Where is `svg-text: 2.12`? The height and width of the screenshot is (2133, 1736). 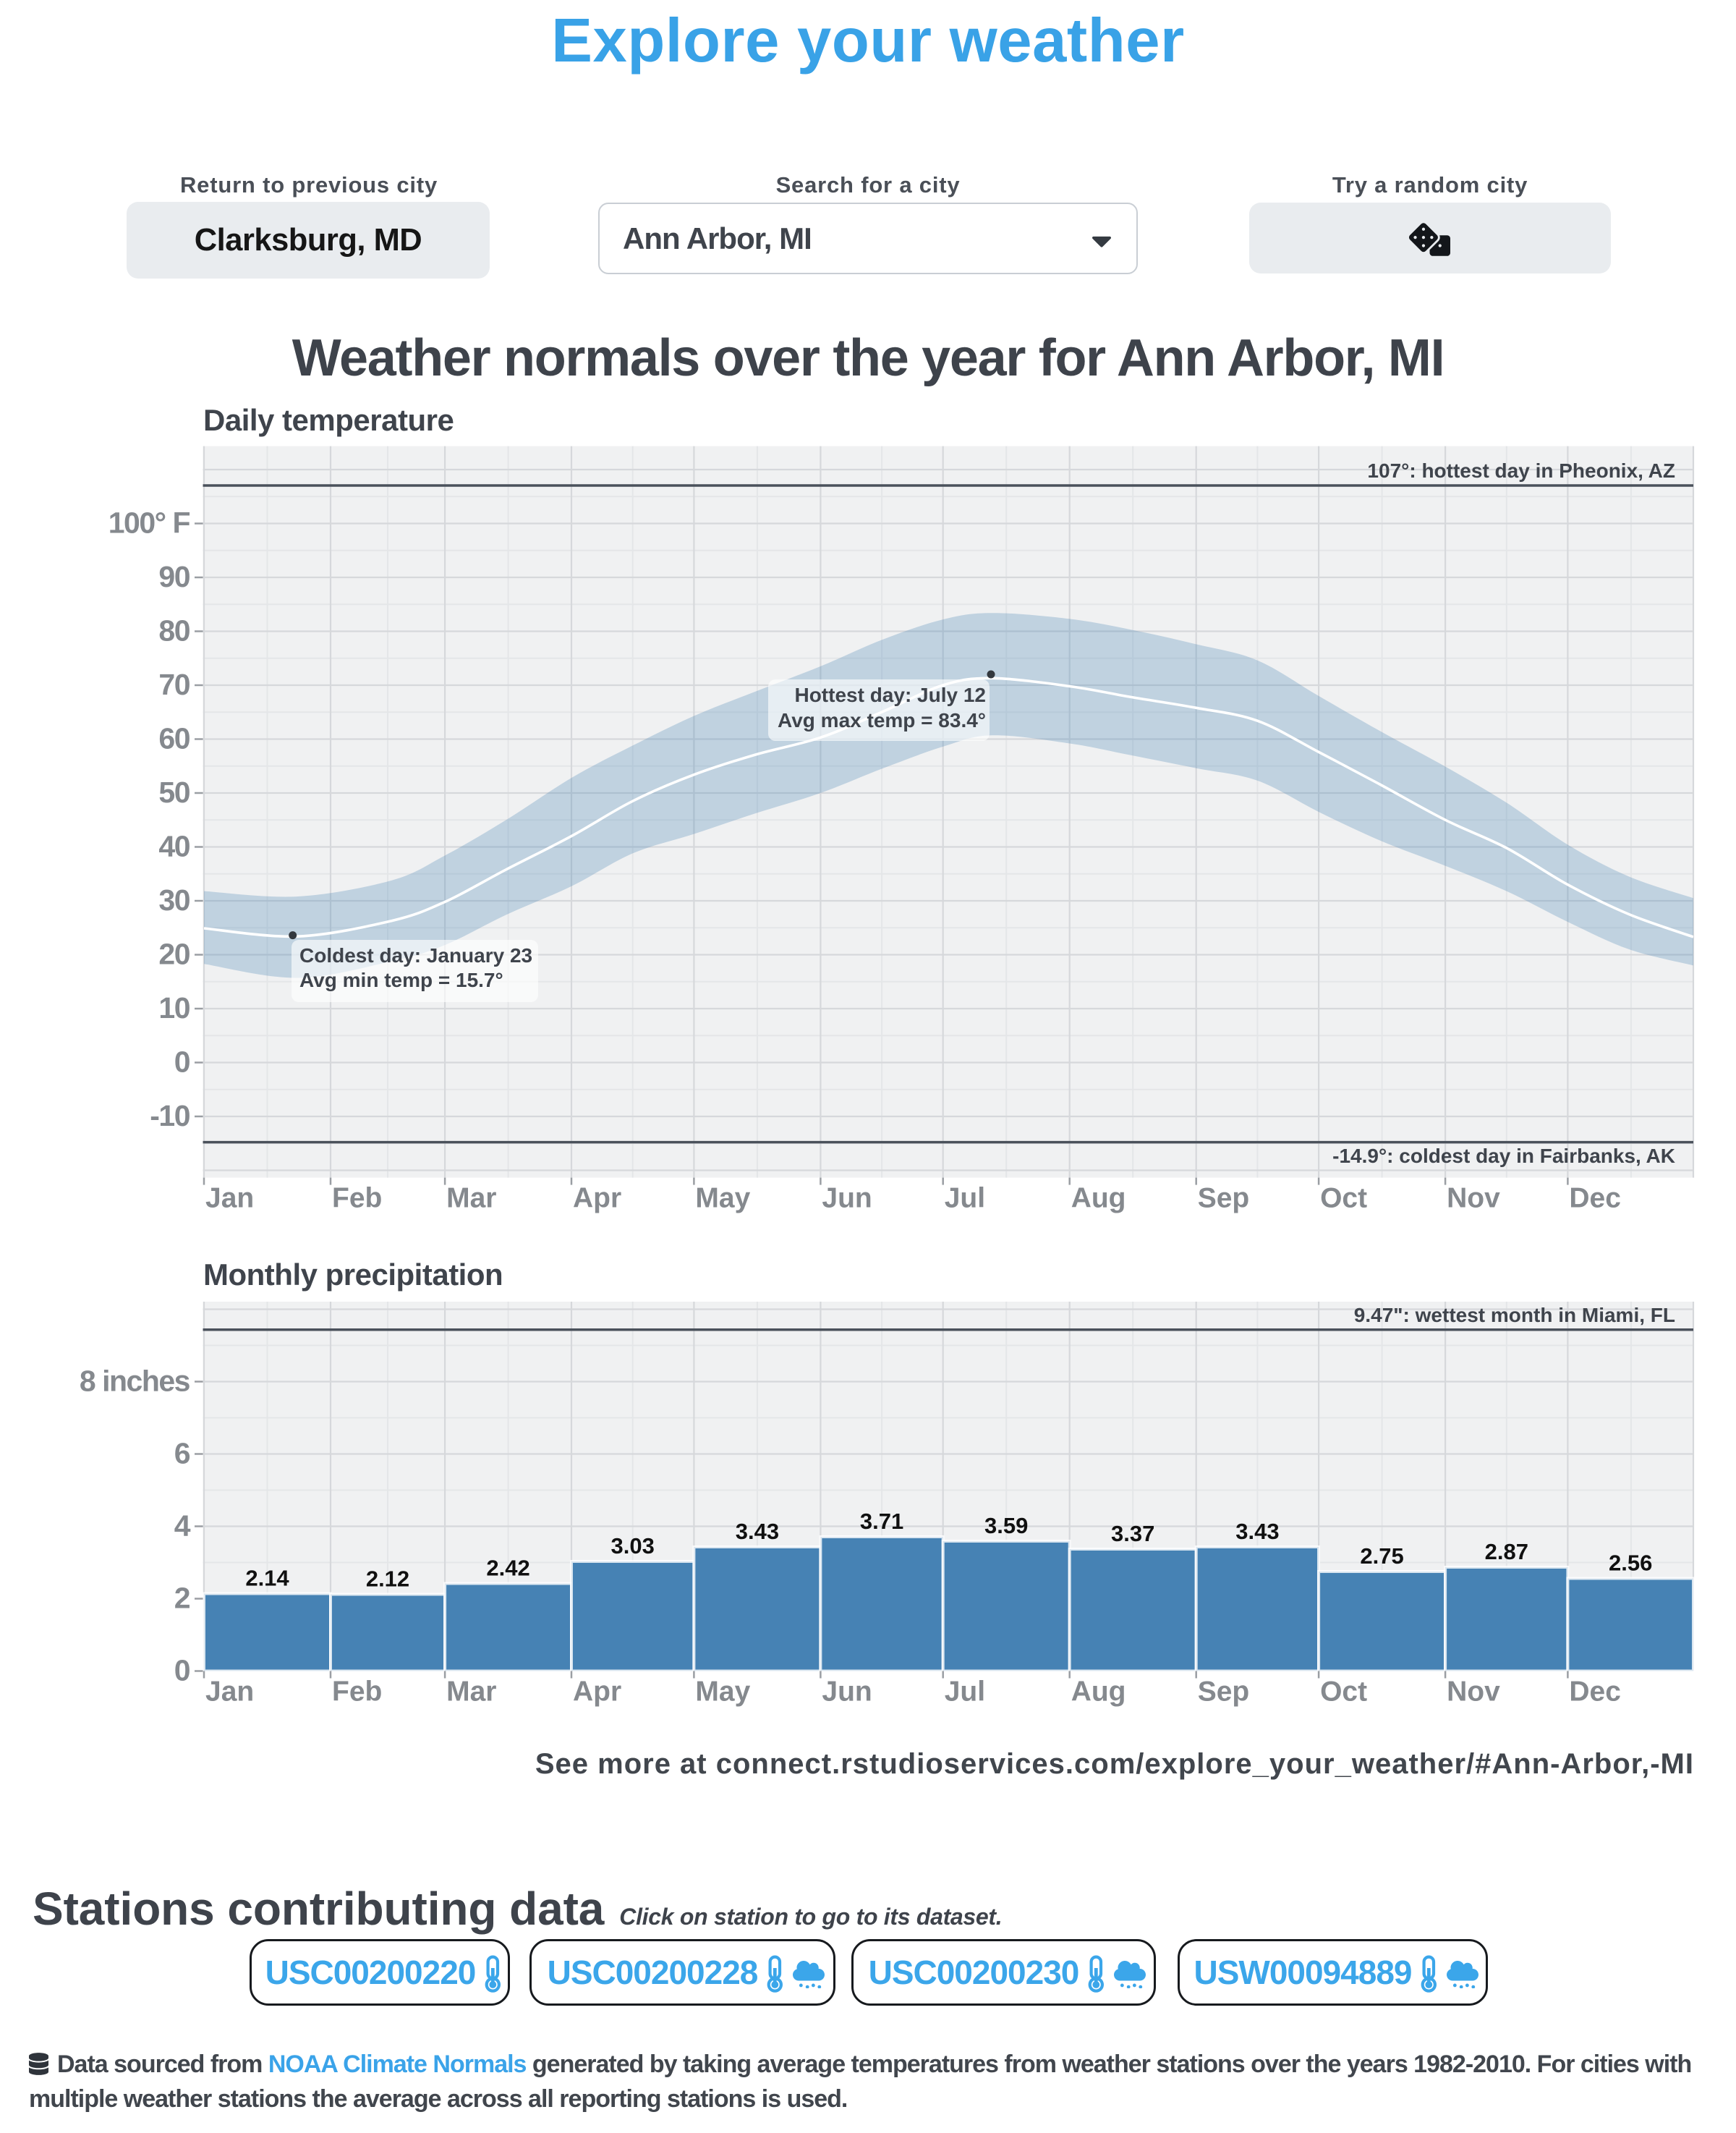
svg-text: 2.12 is located at coordinates (387, 1579).